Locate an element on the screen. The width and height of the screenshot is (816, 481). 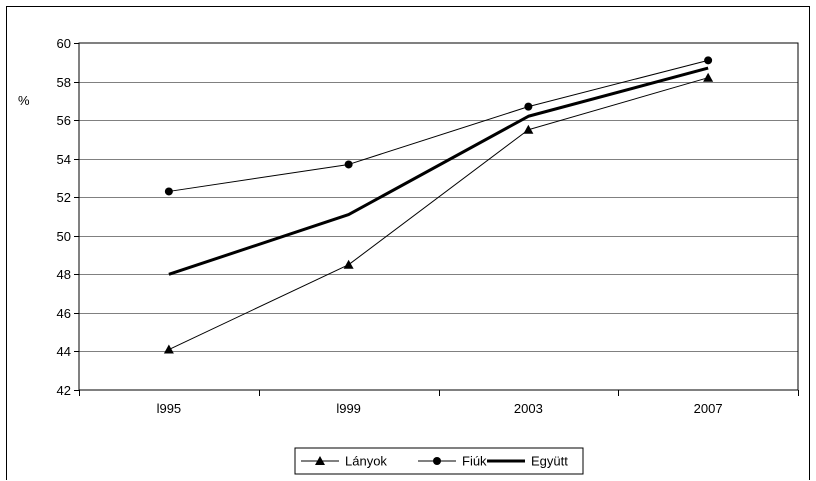
y-tick-label: 54 is located at coordinates (64, 159).